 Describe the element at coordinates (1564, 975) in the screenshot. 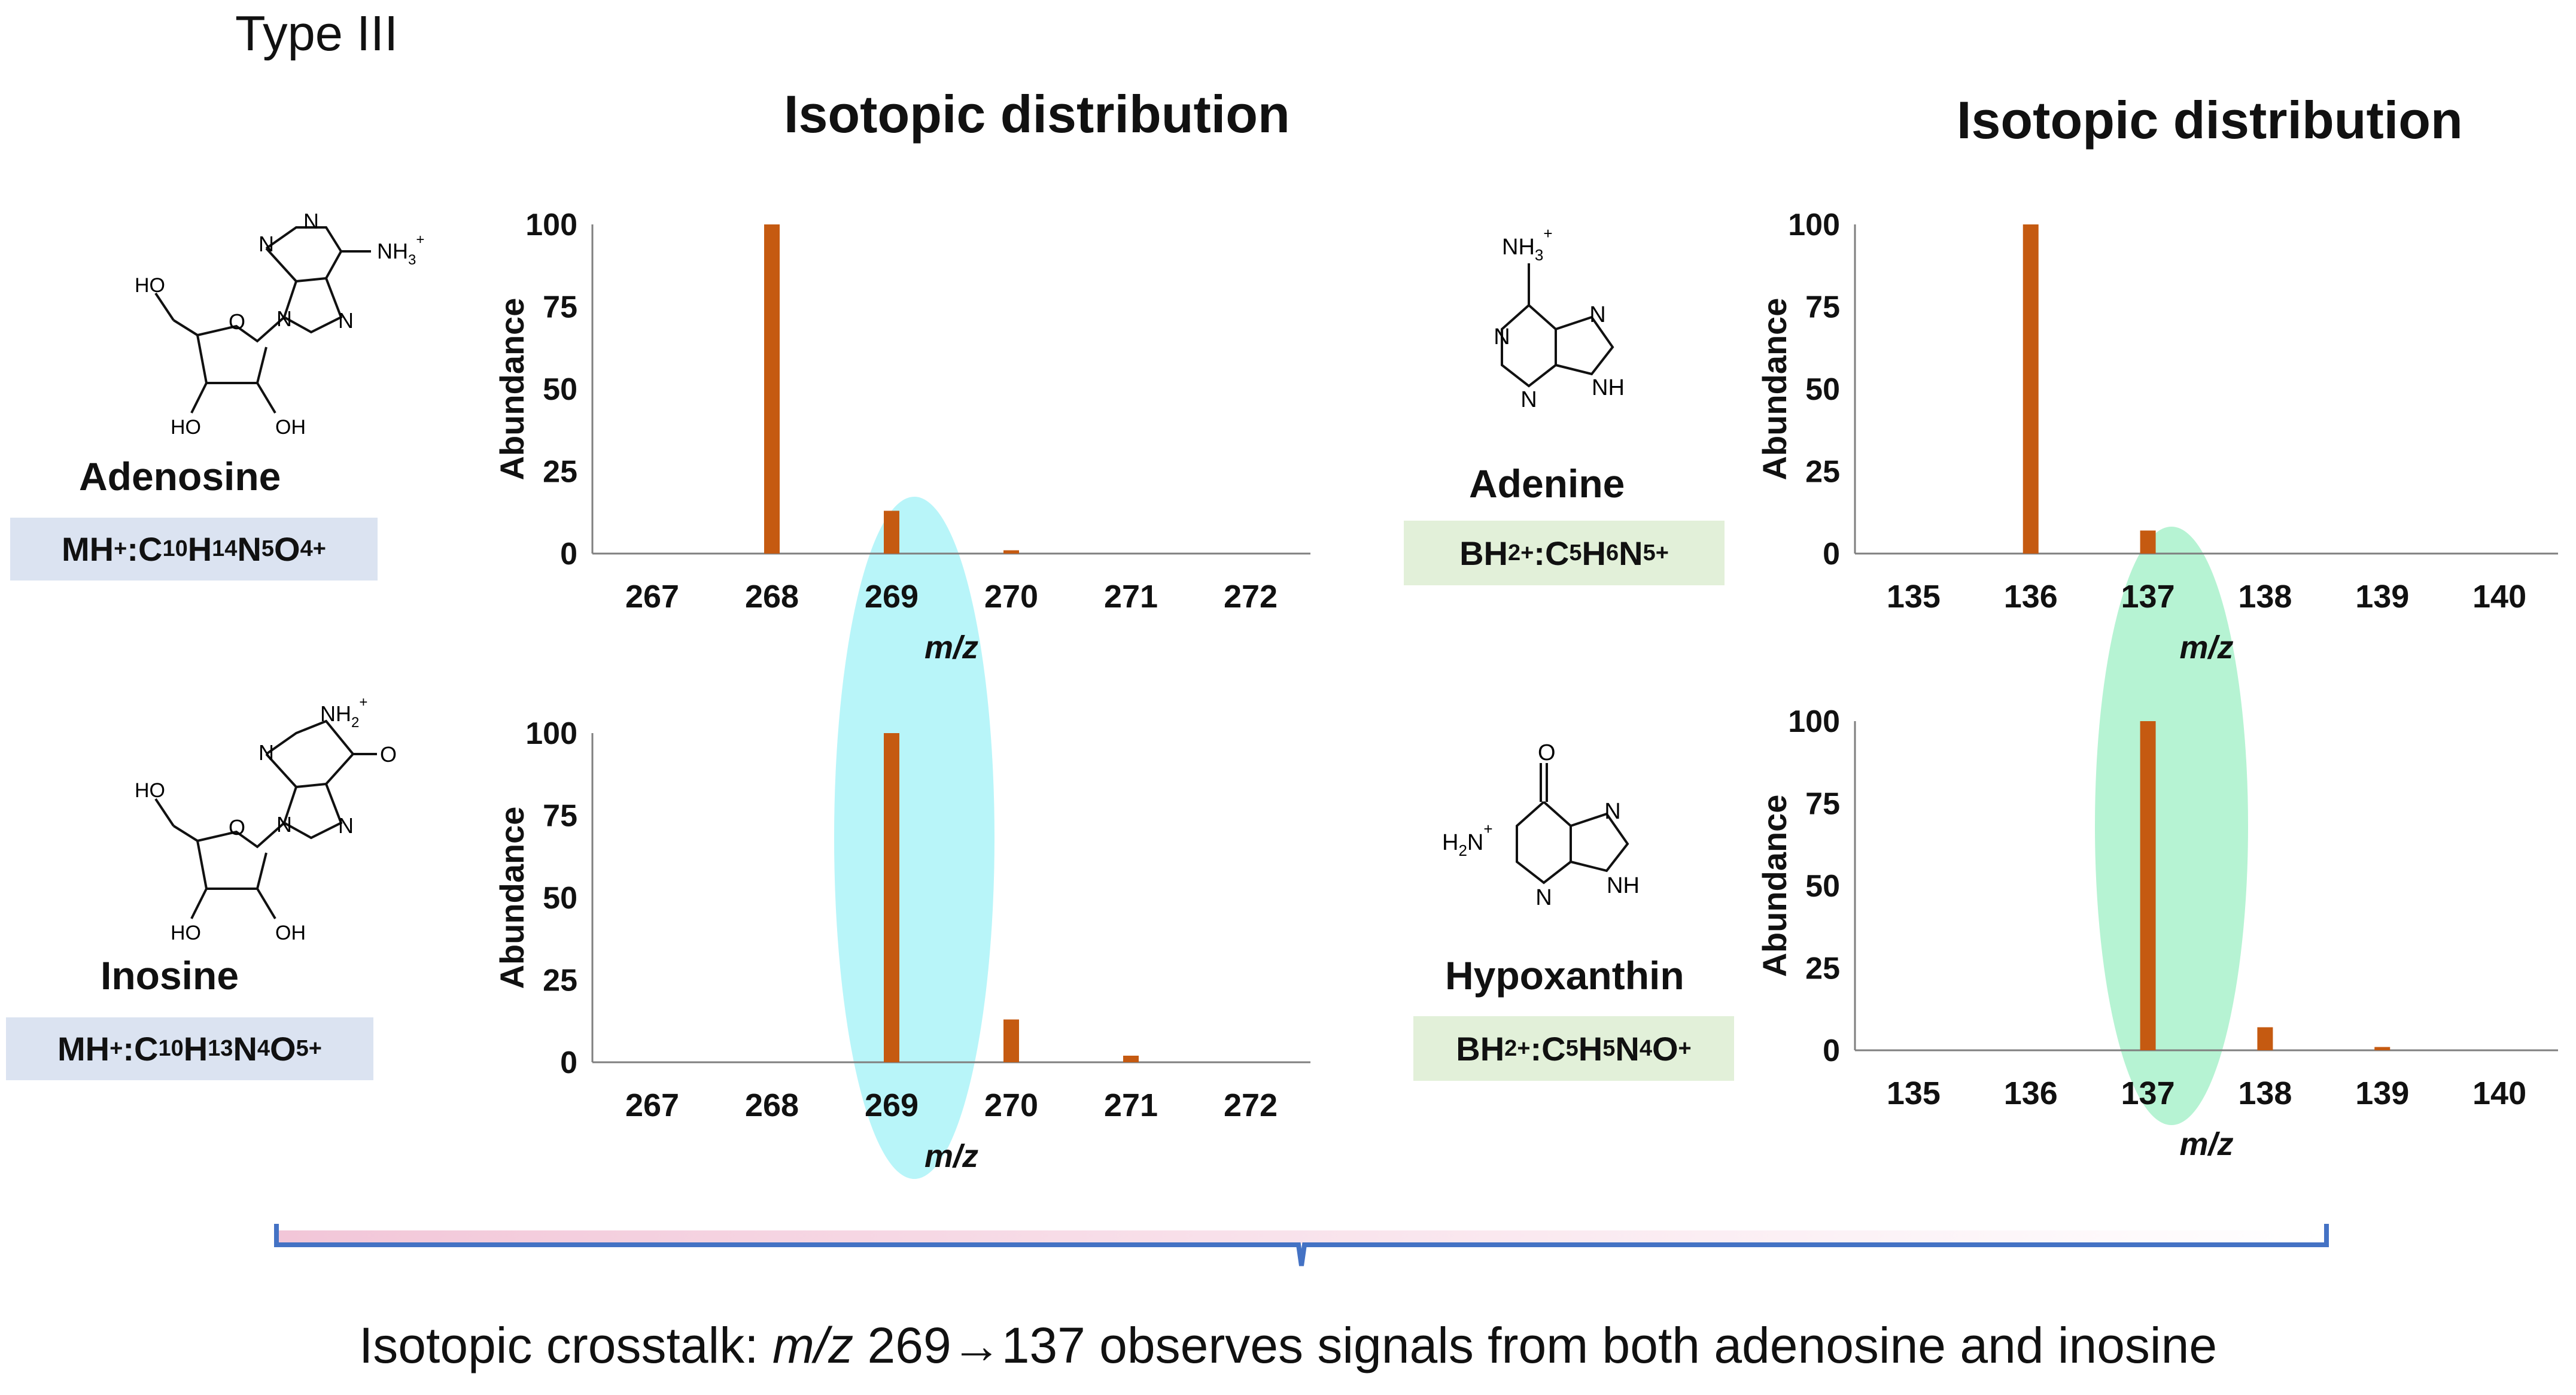

I see `molecule-name-hypoxanthin: Hypoxanthin` at that location.